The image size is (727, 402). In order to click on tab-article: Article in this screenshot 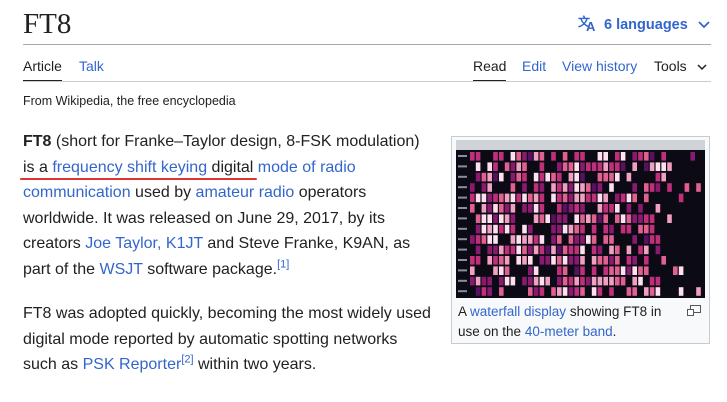, I will do `click(42, 70)`.